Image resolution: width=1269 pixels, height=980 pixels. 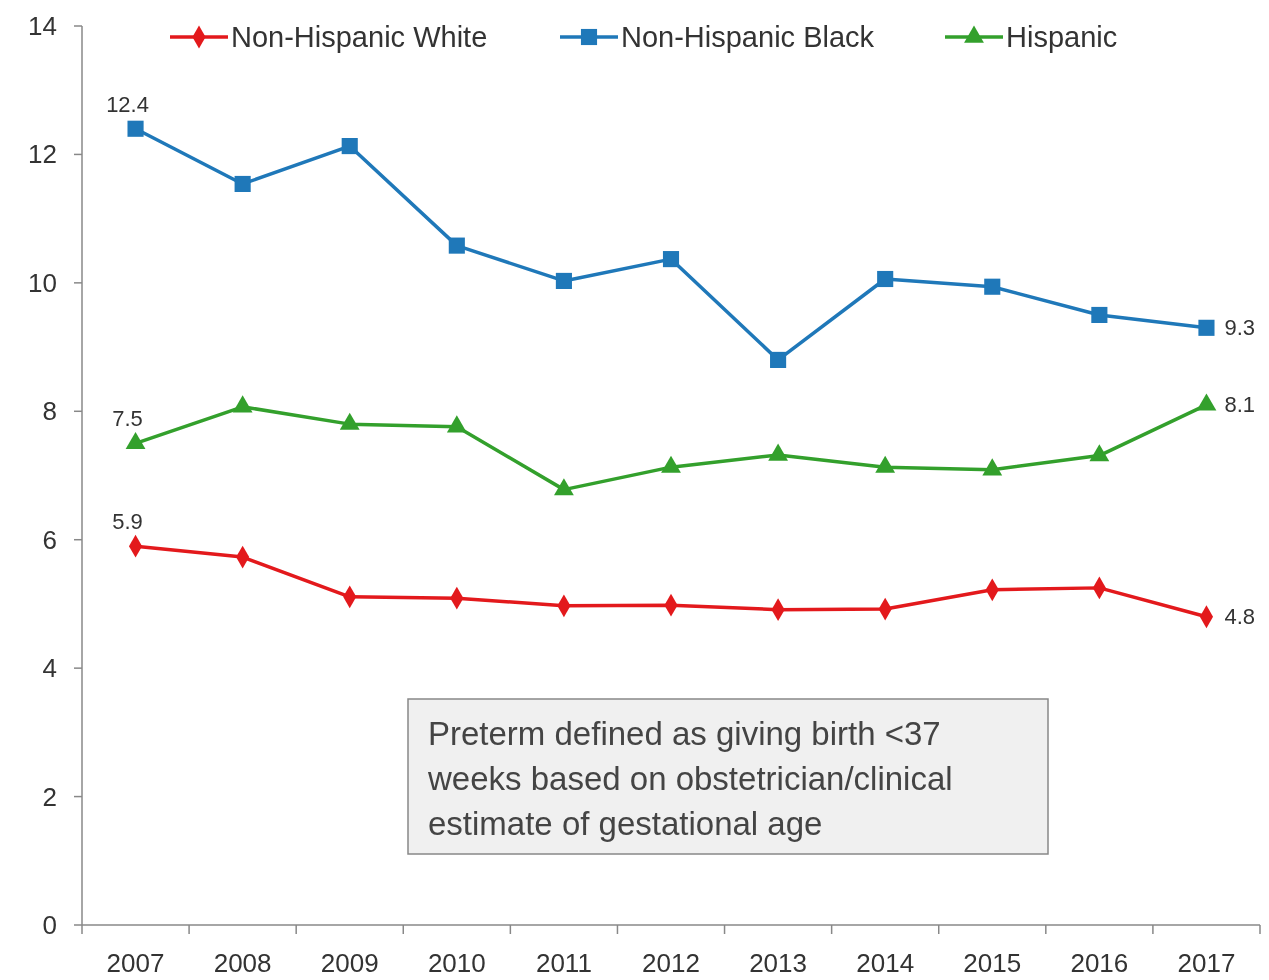 I want to click on y-tick-label: 14, so click(x=42, y=26).